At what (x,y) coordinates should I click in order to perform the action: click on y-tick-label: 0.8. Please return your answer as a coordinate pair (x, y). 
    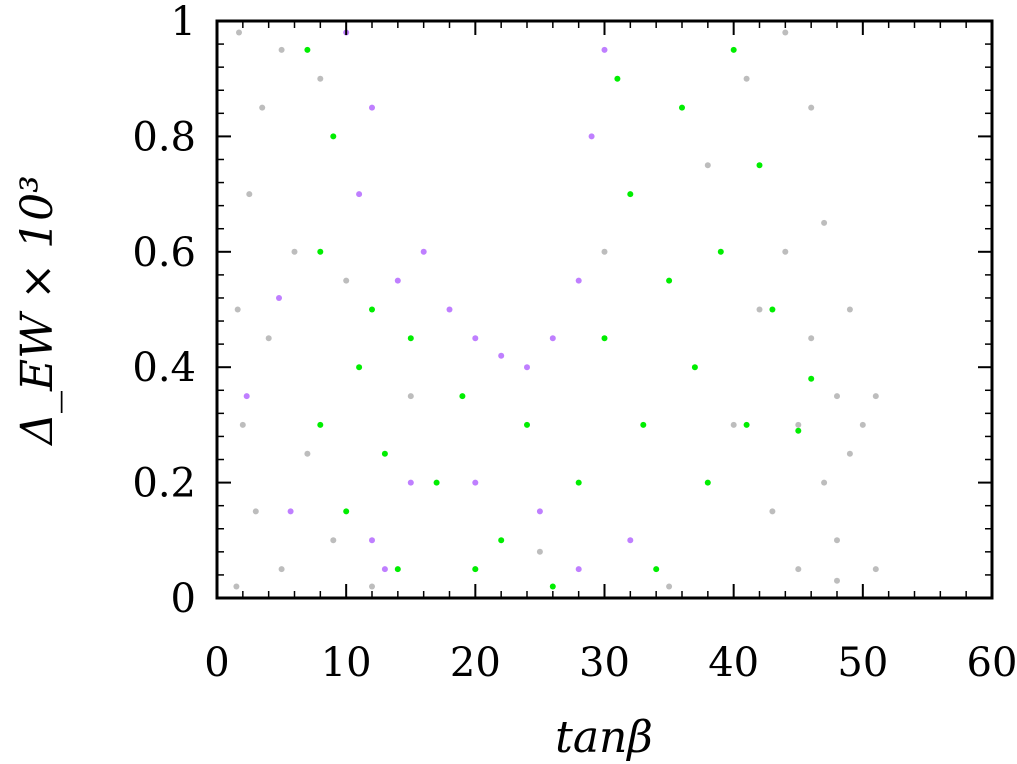
    Looking at the image, I should click on (164, 137).